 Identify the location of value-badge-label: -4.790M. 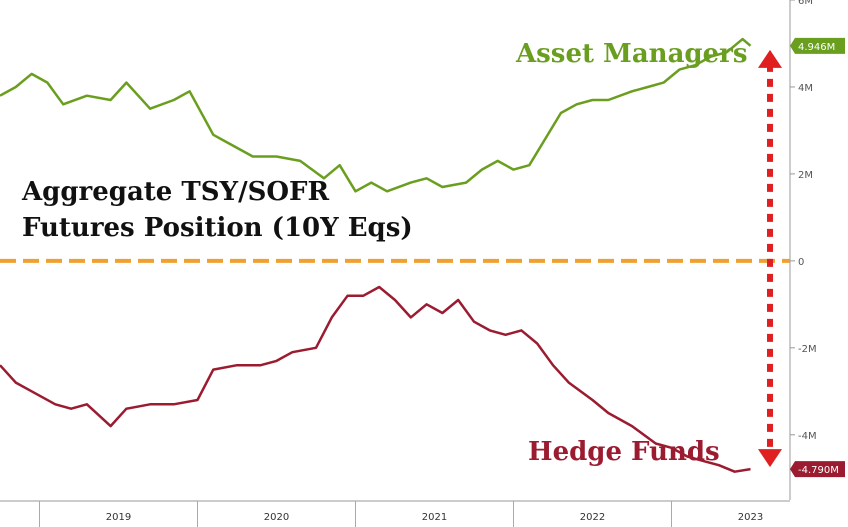
(818, 470).